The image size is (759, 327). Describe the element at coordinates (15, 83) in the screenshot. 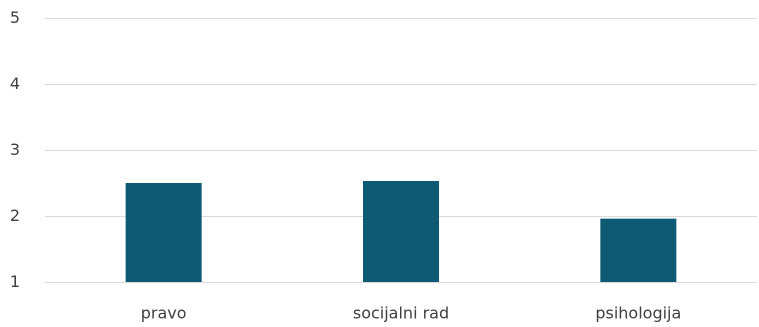

I see `y-tick-label: 4` at that location.